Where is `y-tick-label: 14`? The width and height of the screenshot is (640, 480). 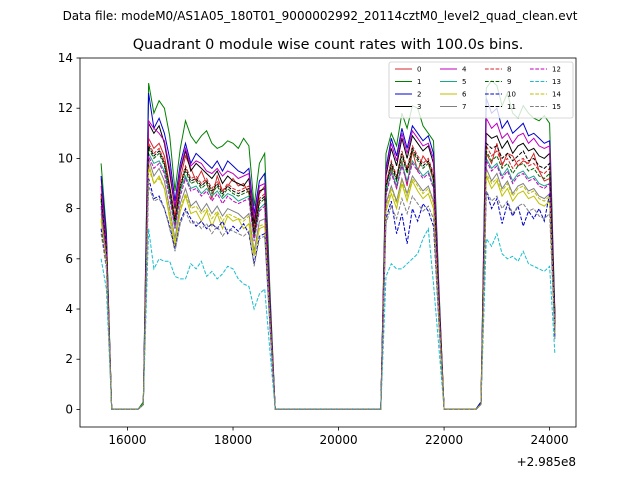
y-tick-label: 14 is located at coordinates (65, 58).